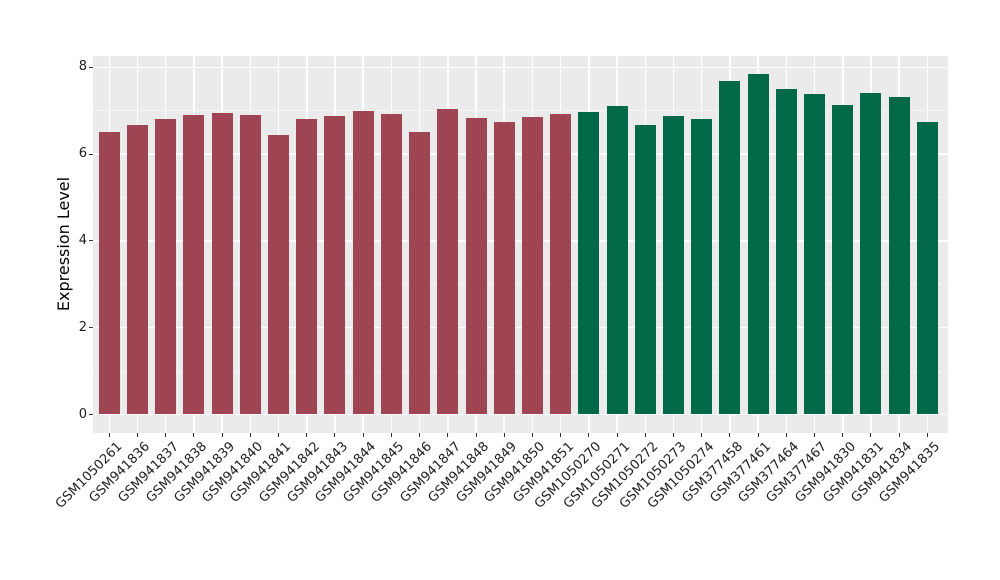  I want to click on bar-GSM941842, so click(307, 267).